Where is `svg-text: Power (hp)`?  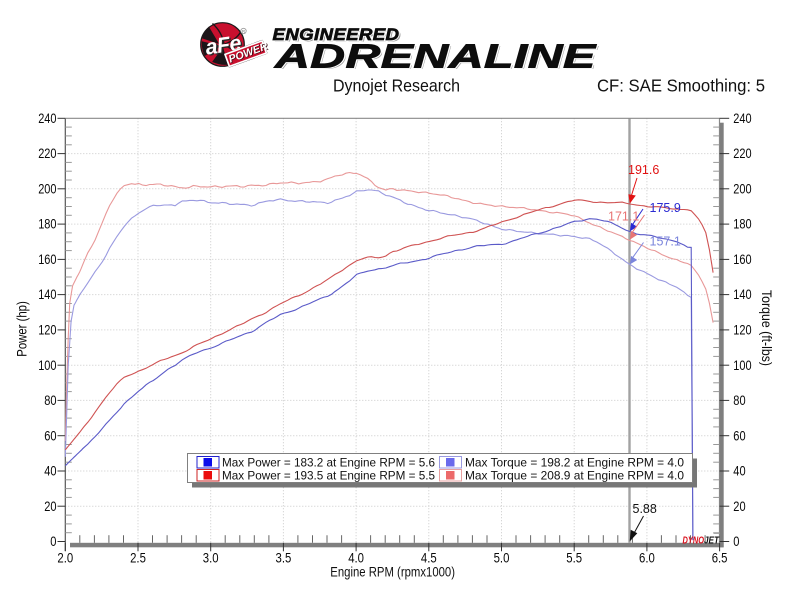 svg-text: Power (hp) is located at coordinates (22, 329).